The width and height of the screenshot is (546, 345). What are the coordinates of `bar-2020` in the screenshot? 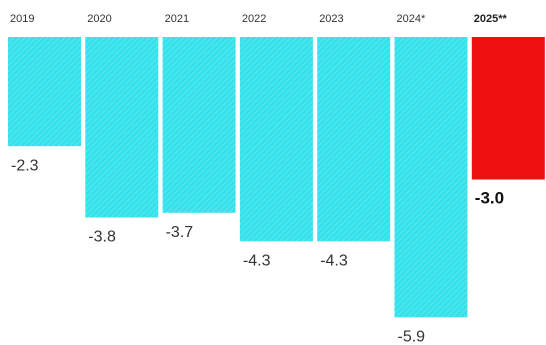 It's located at (122, 127).